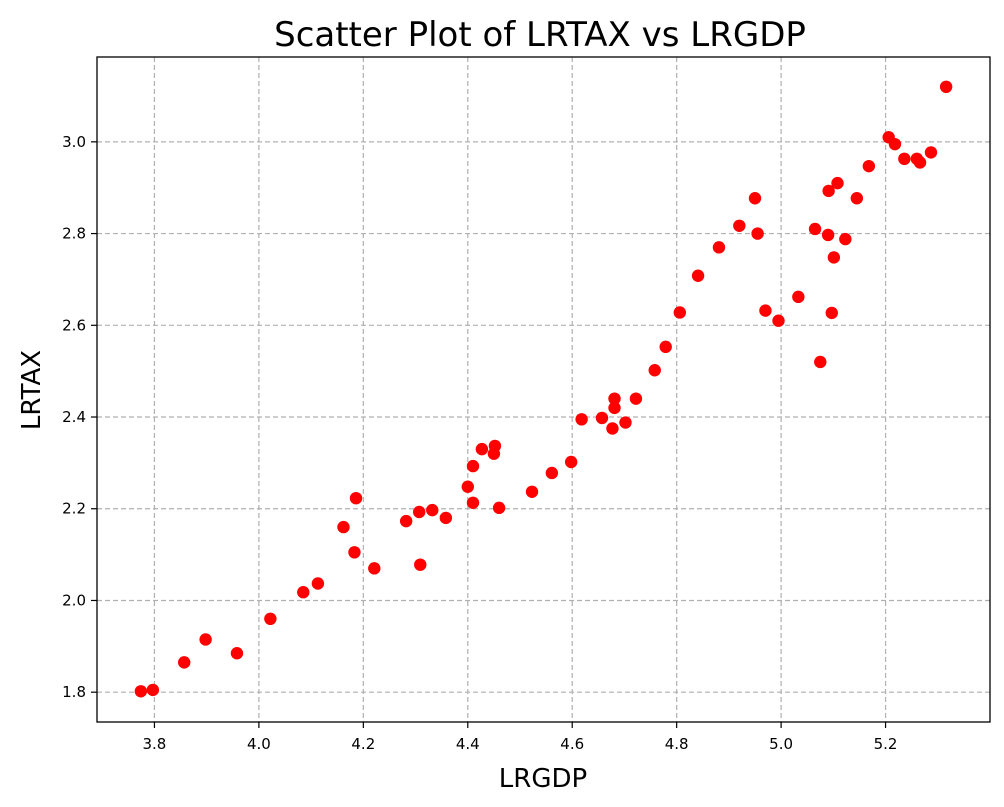  What do you see at coordinates (572, 744) in the screenshot?
I see `x-tick-label: 4.6` at bounding box center [572, 744].